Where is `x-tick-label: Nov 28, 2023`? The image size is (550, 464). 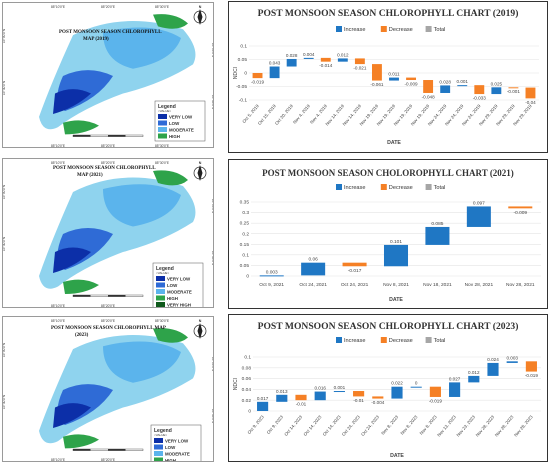 x-tick-label: Nov 28, 2023 is located at coordinates (523, 426).